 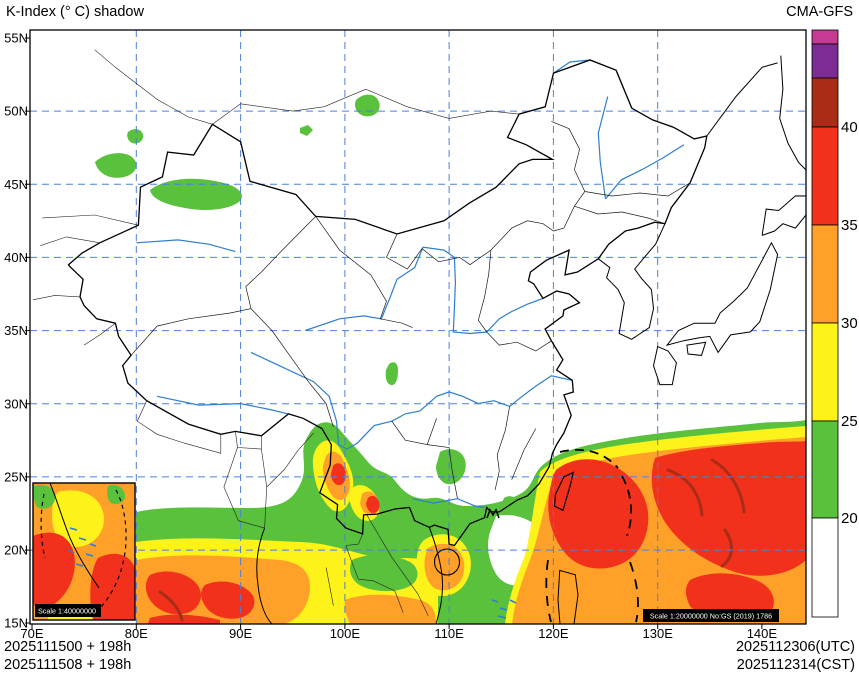 I want to click on lat-label-30n: 30N, so click(x=16, y=403).